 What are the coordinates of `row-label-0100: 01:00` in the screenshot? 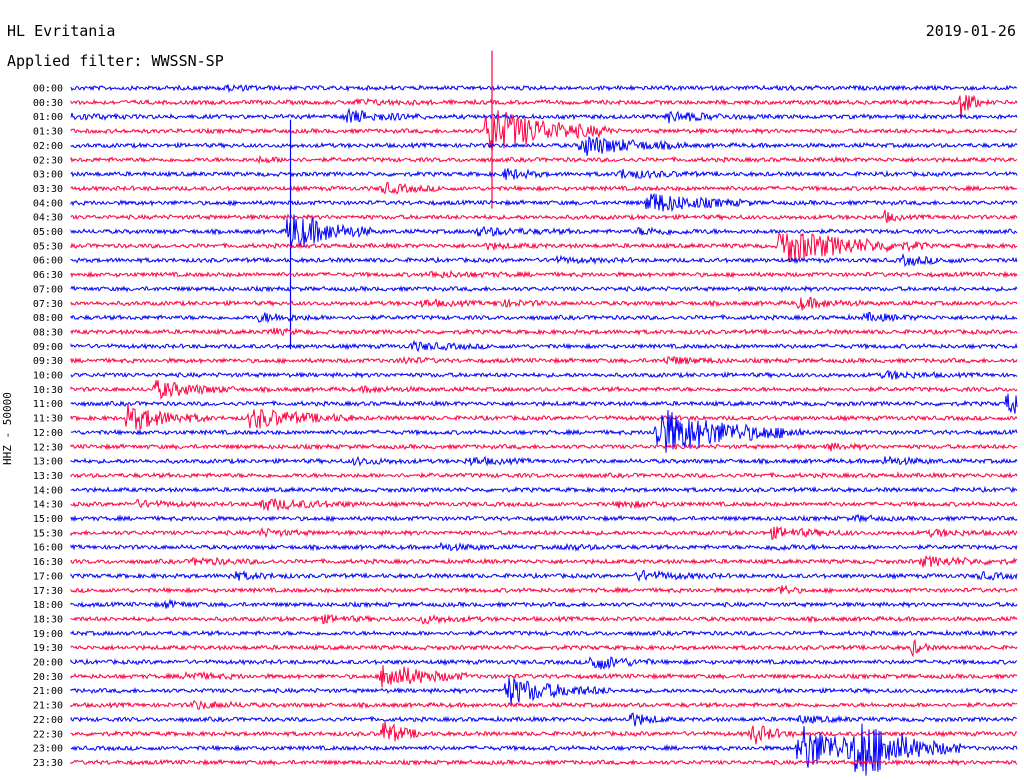 It's located at (48, 117).